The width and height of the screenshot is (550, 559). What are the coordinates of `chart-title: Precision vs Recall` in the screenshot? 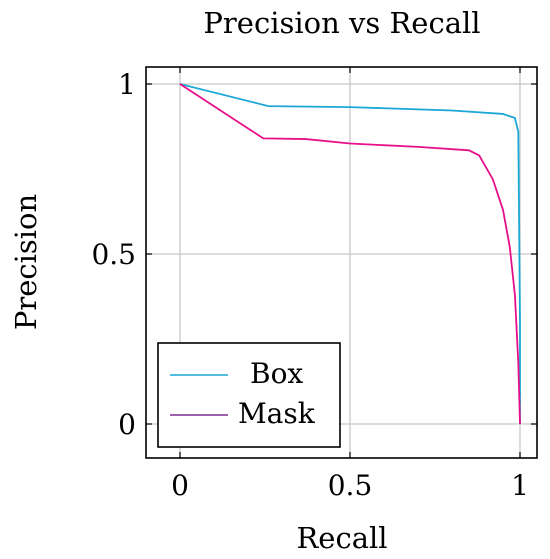 It's located at (341, 23).